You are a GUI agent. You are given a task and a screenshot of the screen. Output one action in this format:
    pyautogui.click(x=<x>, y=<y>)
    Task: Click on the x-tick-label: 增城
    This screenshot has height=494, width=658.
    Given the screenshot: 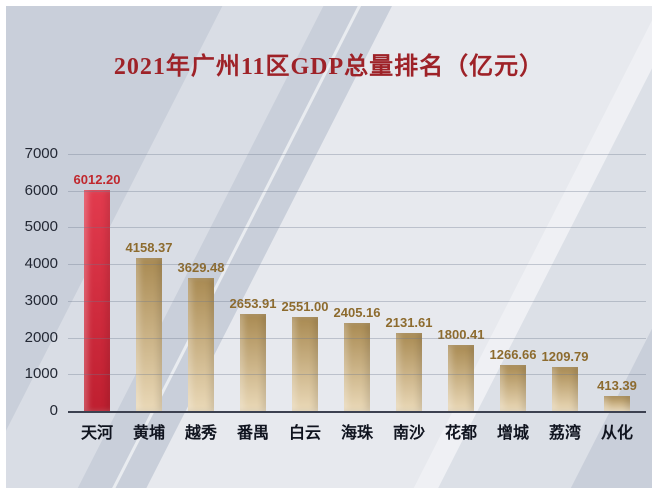 What is the action you would take?
    pyautogui.click(x=512, y=433)
    